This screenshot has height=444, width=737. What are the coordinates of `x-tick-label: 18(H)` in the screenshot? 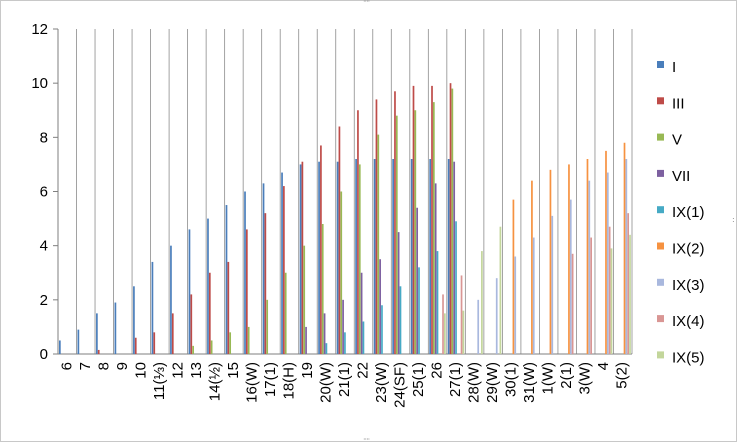 It's located at (288, 381).